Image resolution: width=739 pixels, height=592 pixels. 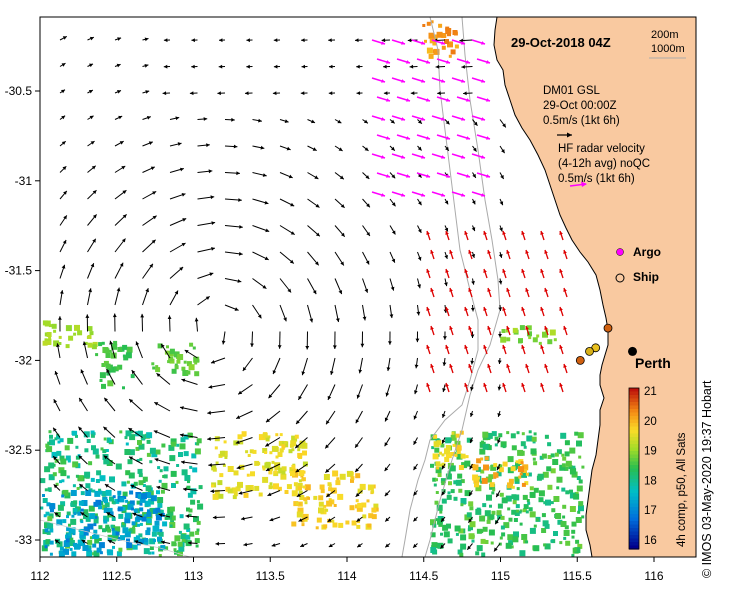 What do you see at coordinates (580, 360) in the screenshot?
I see `ship-marker` at bounding box center [580, 360].